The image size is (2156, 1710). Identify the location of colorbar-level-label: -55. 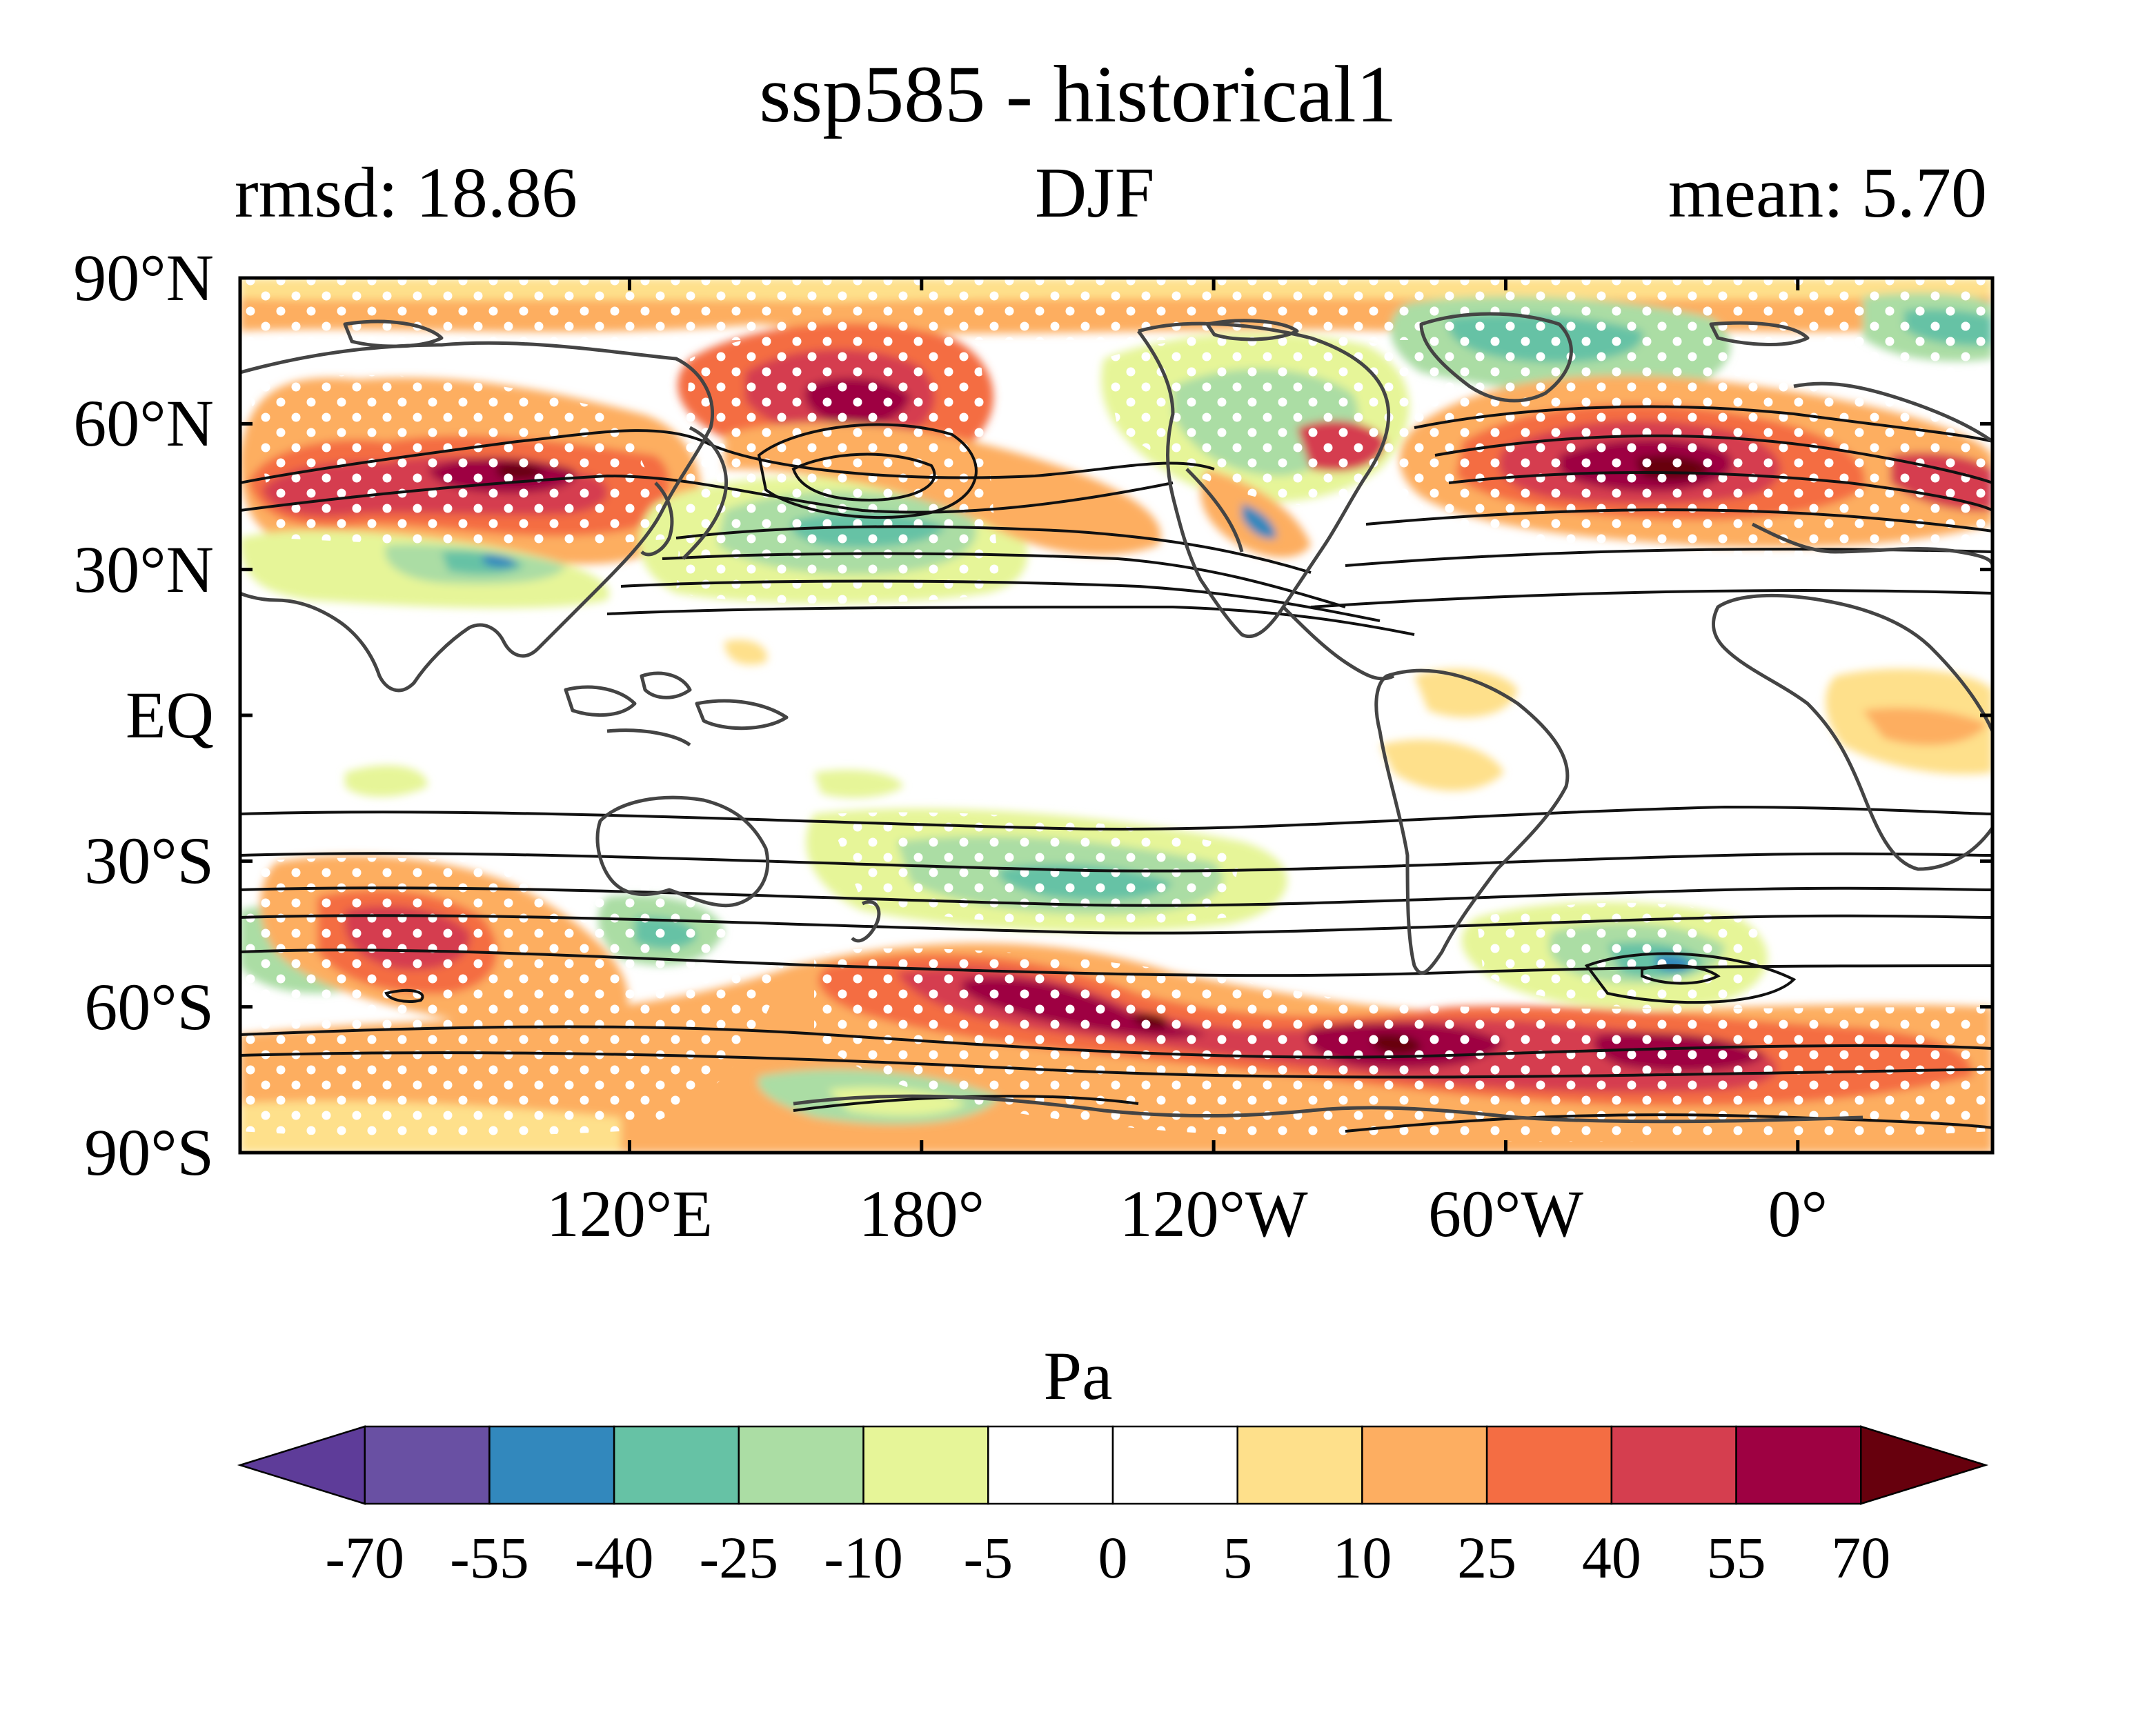
(489, 1557).